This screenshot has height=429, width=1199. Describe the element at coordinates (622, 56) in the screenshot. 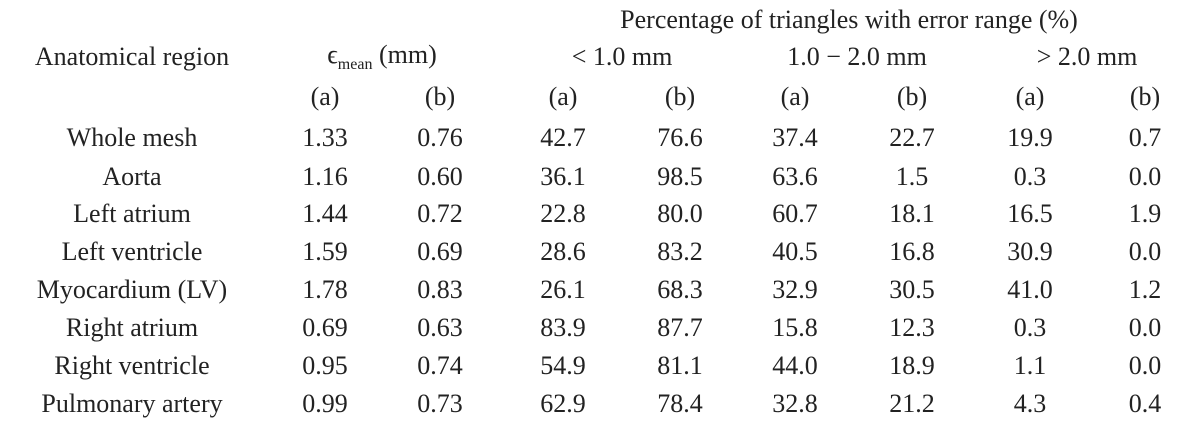

I see `group-header: < 1.0 mm` at that location.